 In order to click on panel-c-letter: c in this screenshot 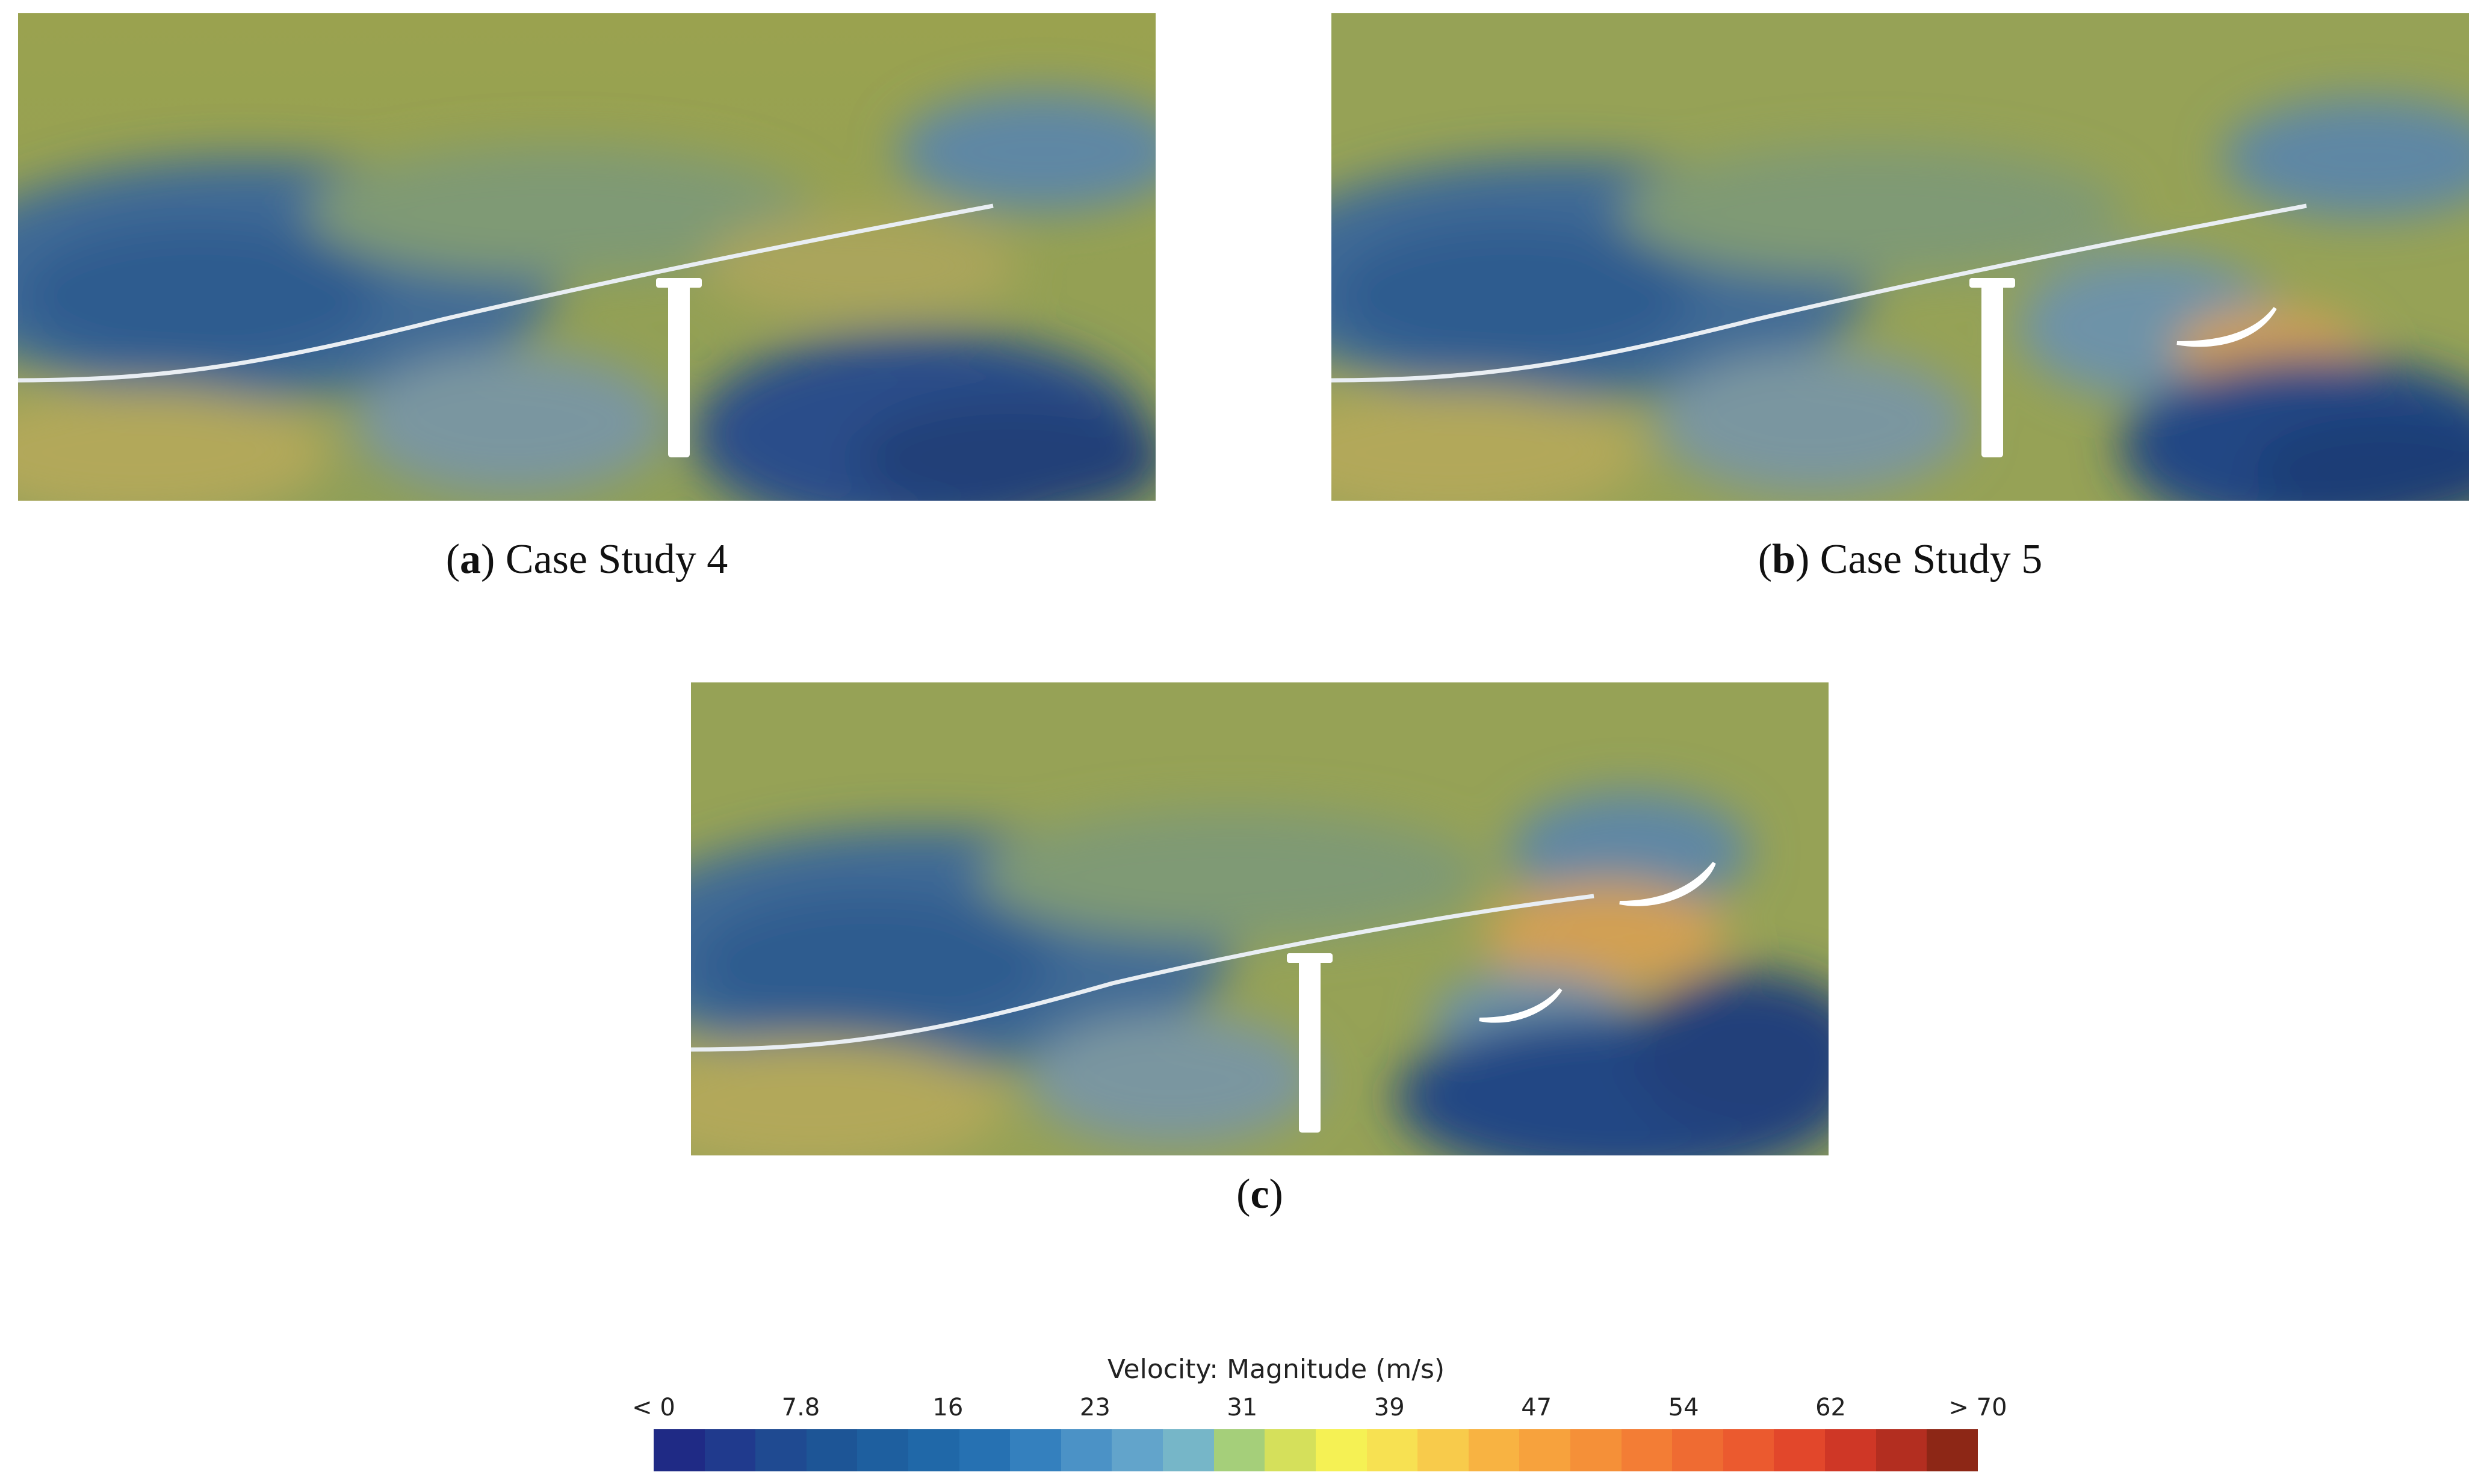, I will do `click(1259, 1194)`.